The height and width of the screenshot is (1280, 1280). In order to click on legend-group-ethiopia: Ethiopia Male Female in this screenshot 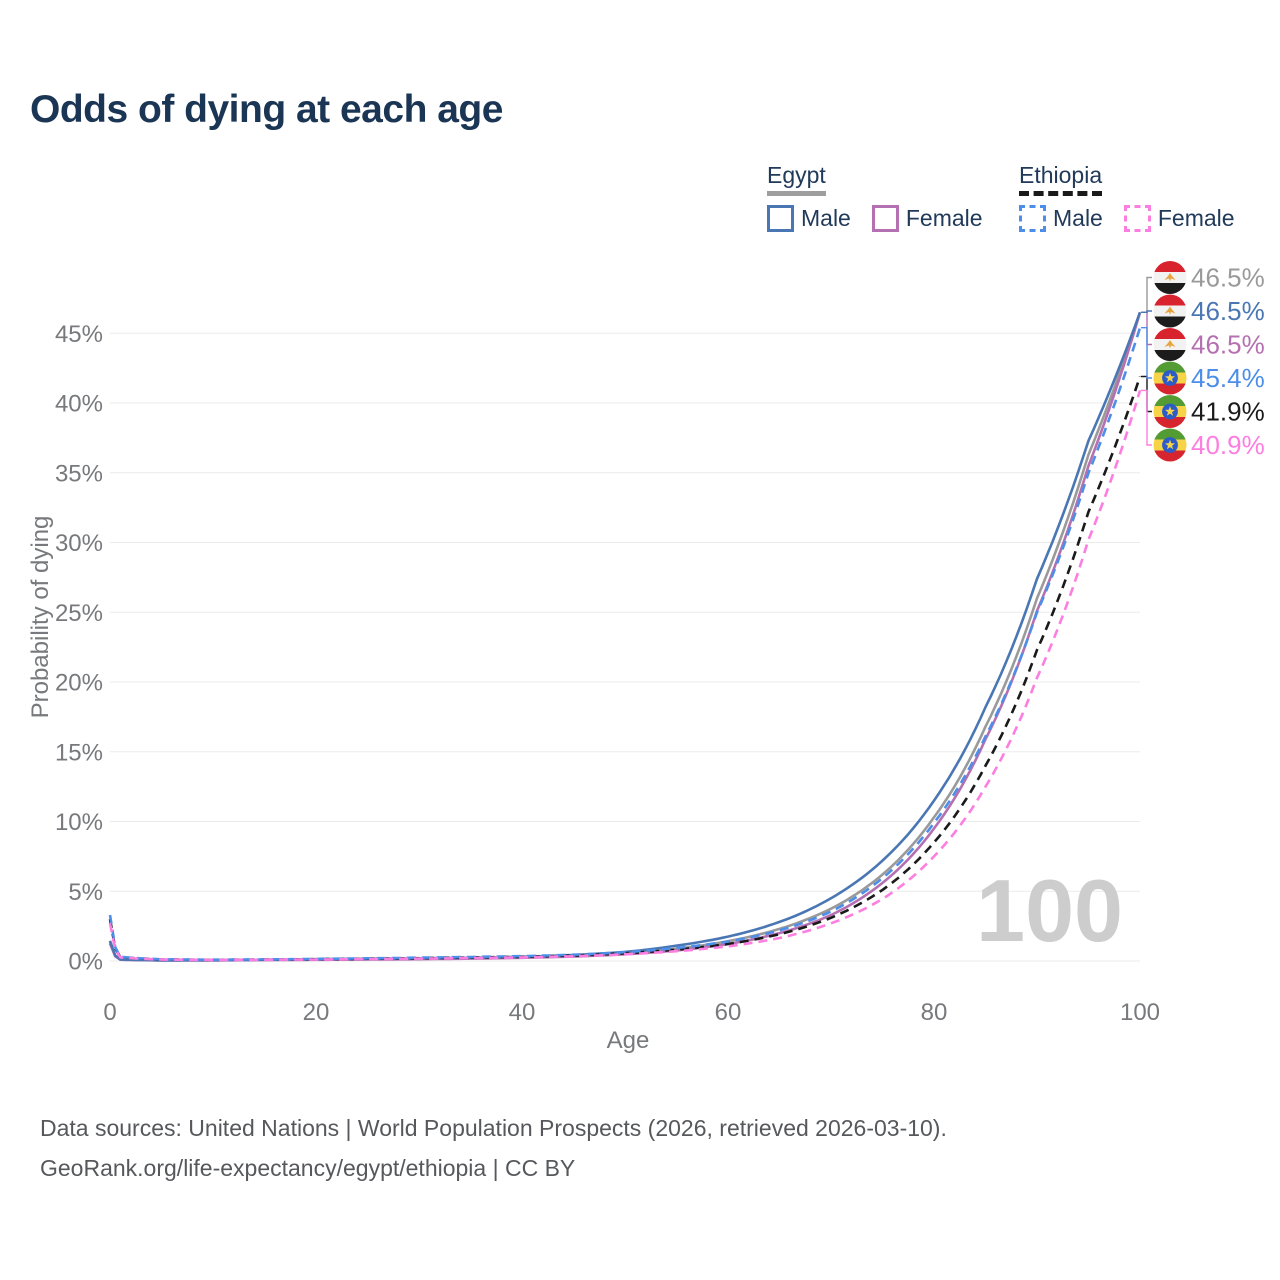, I will do `click(1127, 197)`.